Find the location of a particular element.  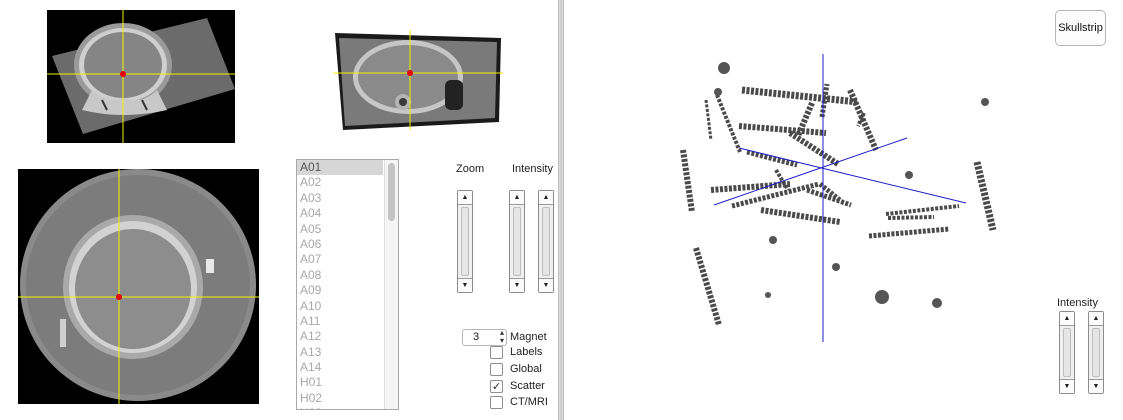

spinner-arrows-icon: ▴ ▾ is located at coordinates (501, 336).